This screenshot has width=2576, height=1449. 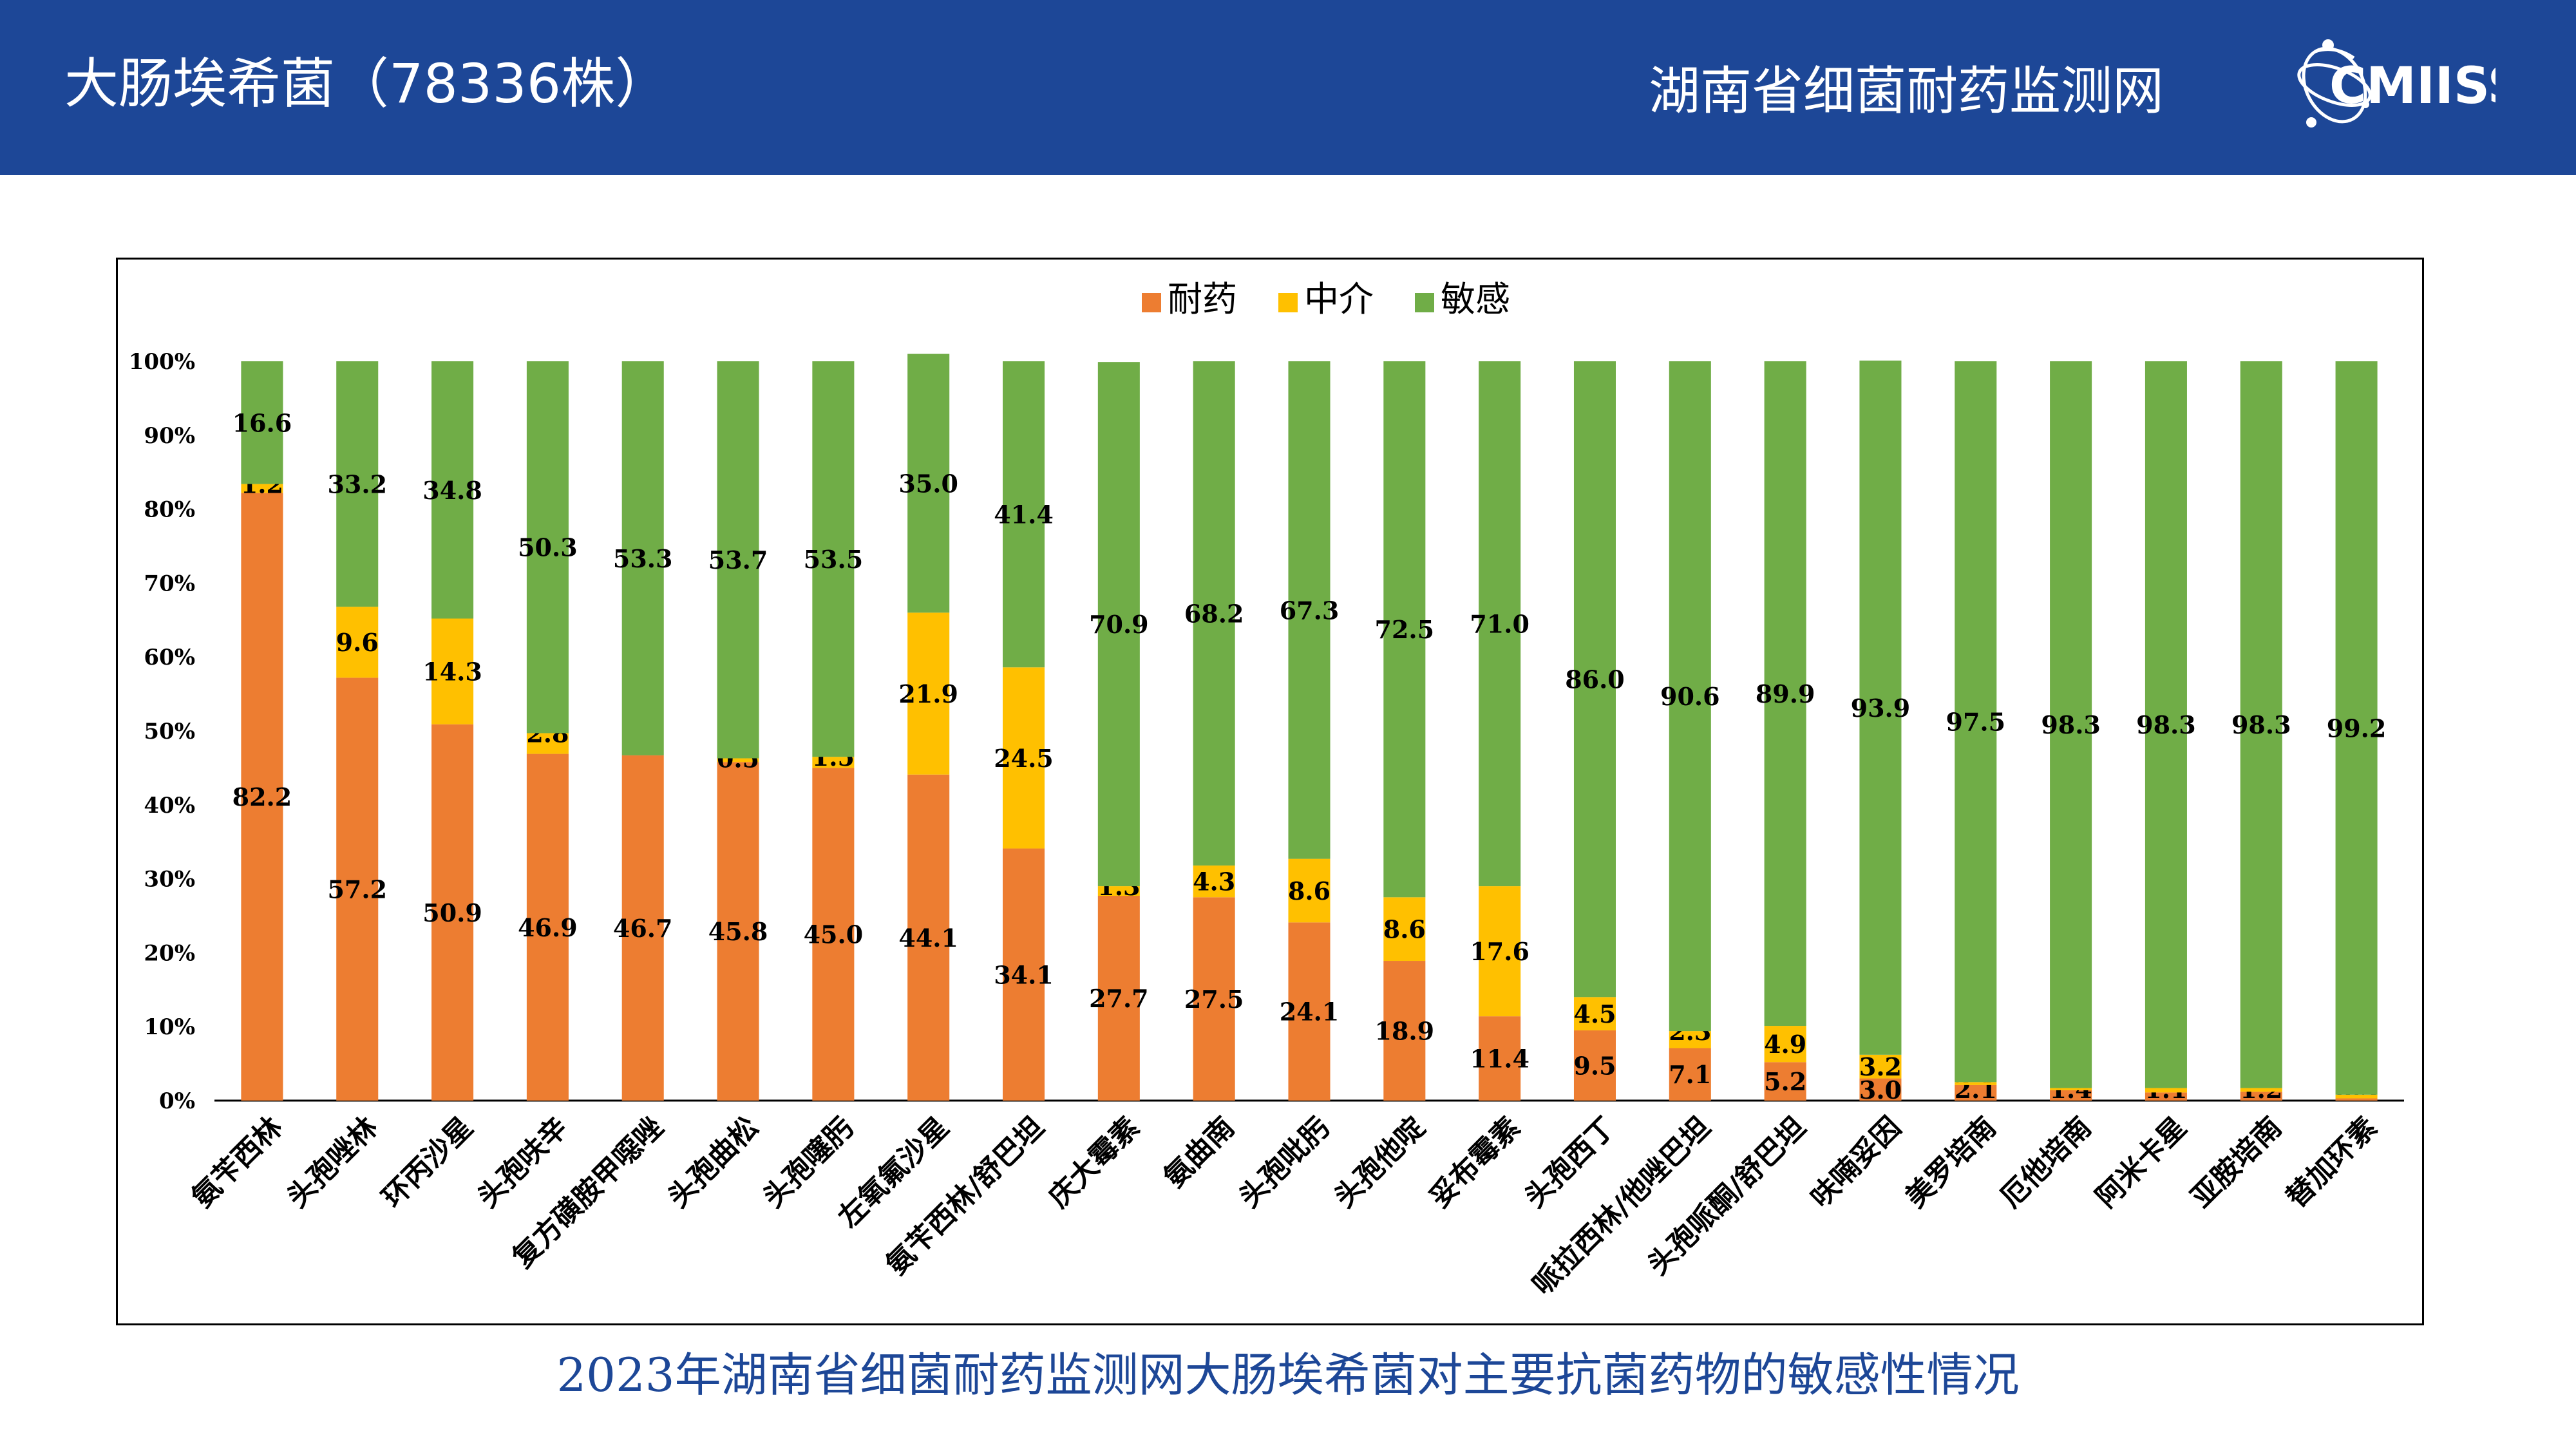 I want to click on data-label-0-10: 27.5, so click(x=1214, y=1000).